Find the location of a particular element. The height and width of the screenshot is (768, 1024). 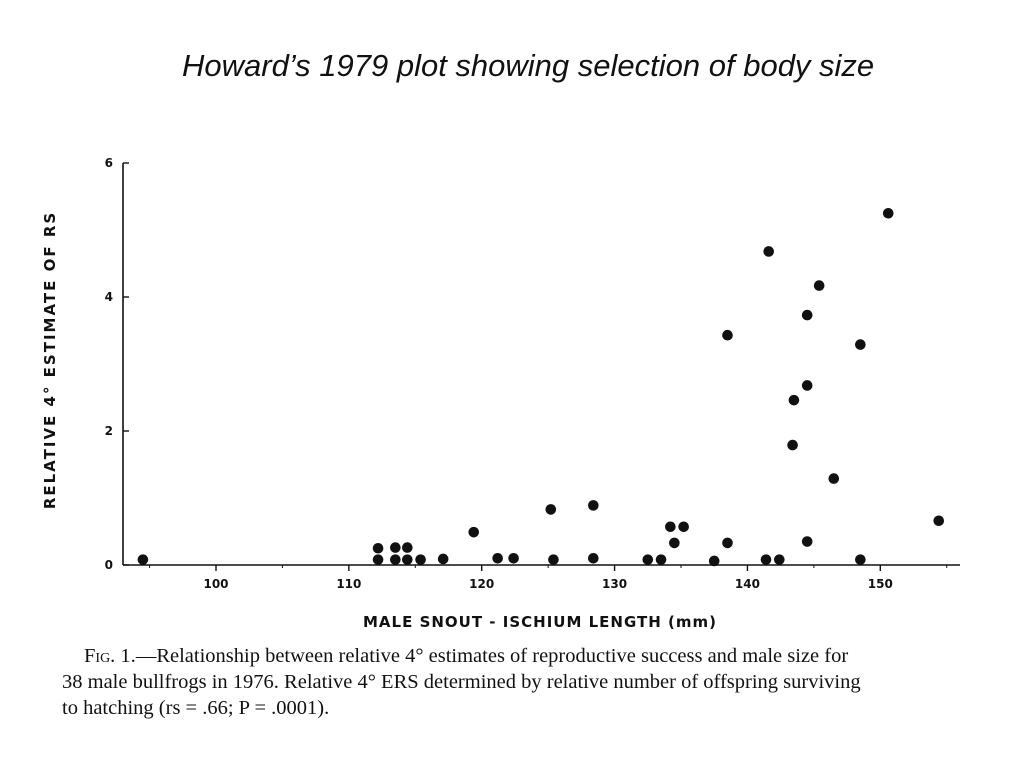

caption-fig-label: Fig. 1. is located at coordinates (110, 656).